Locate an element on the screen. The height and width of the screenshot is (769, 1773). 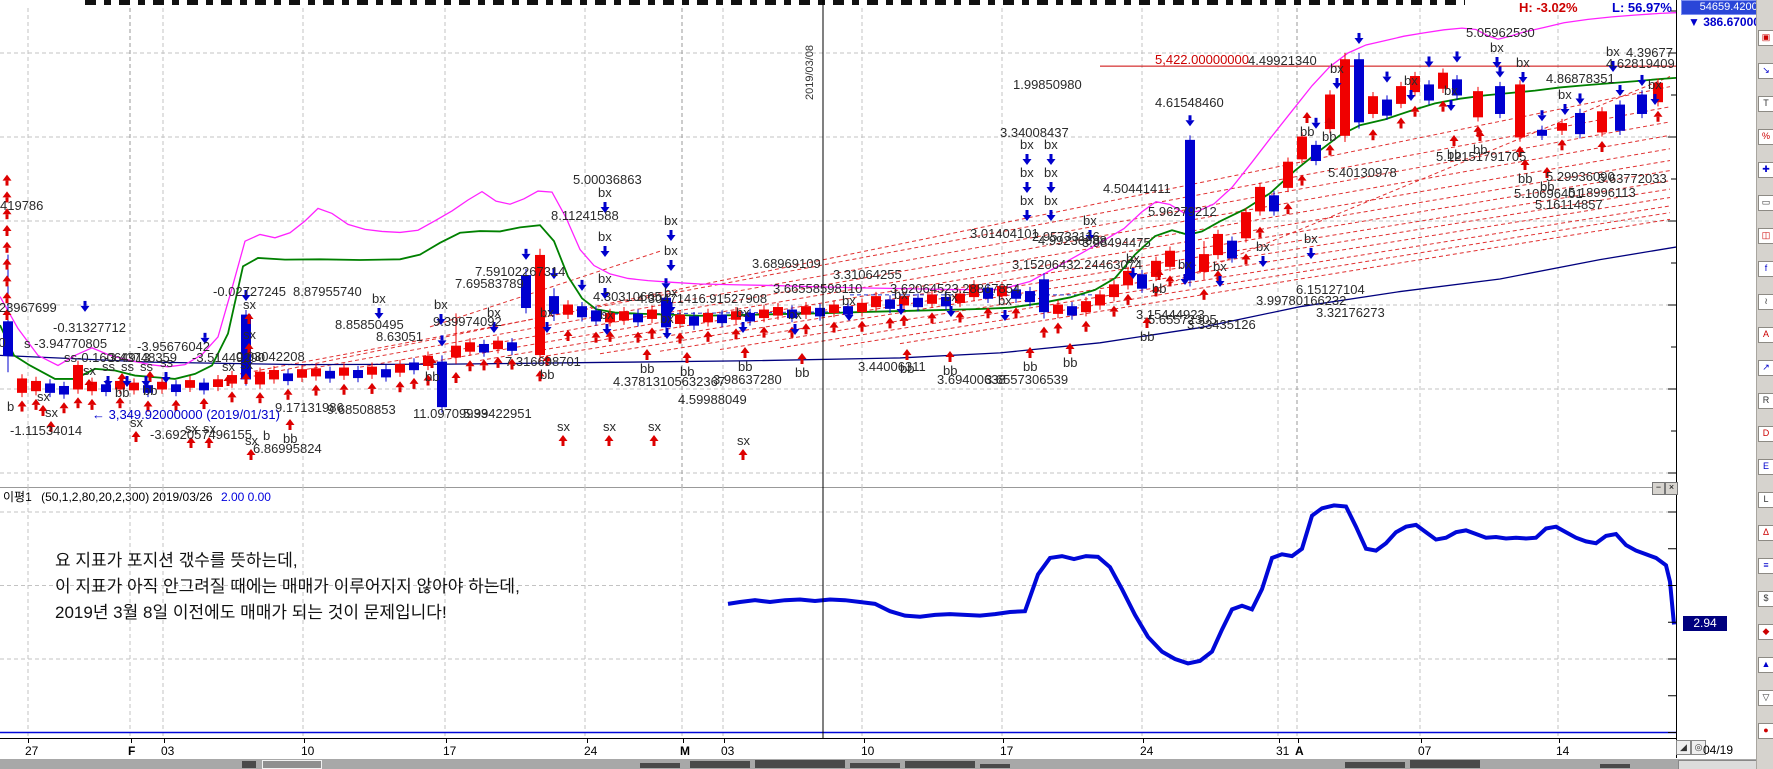
toolbar-button-8: ≀ is located at coordinates (1765, 302).